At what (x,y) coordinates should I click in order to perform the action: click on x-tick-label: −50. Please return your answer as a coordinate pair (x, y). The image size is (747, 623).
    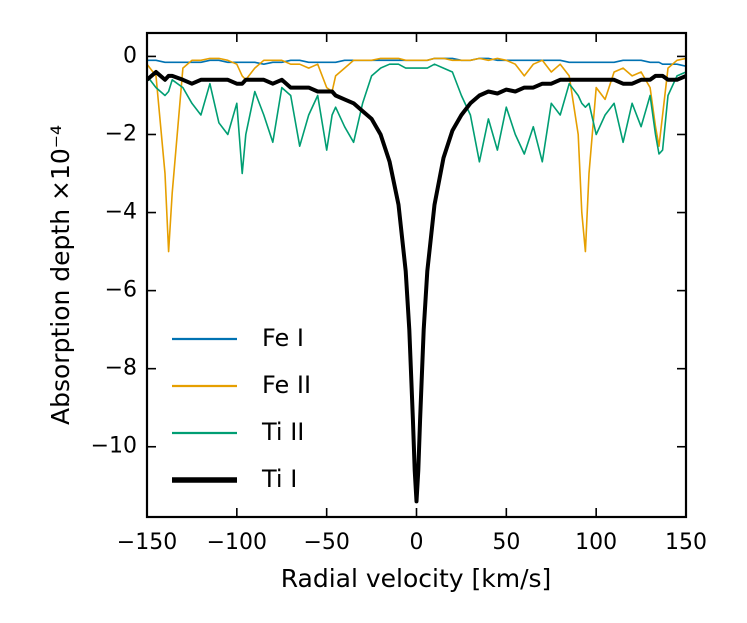
    Looking at the image, I should click on (326, 542).